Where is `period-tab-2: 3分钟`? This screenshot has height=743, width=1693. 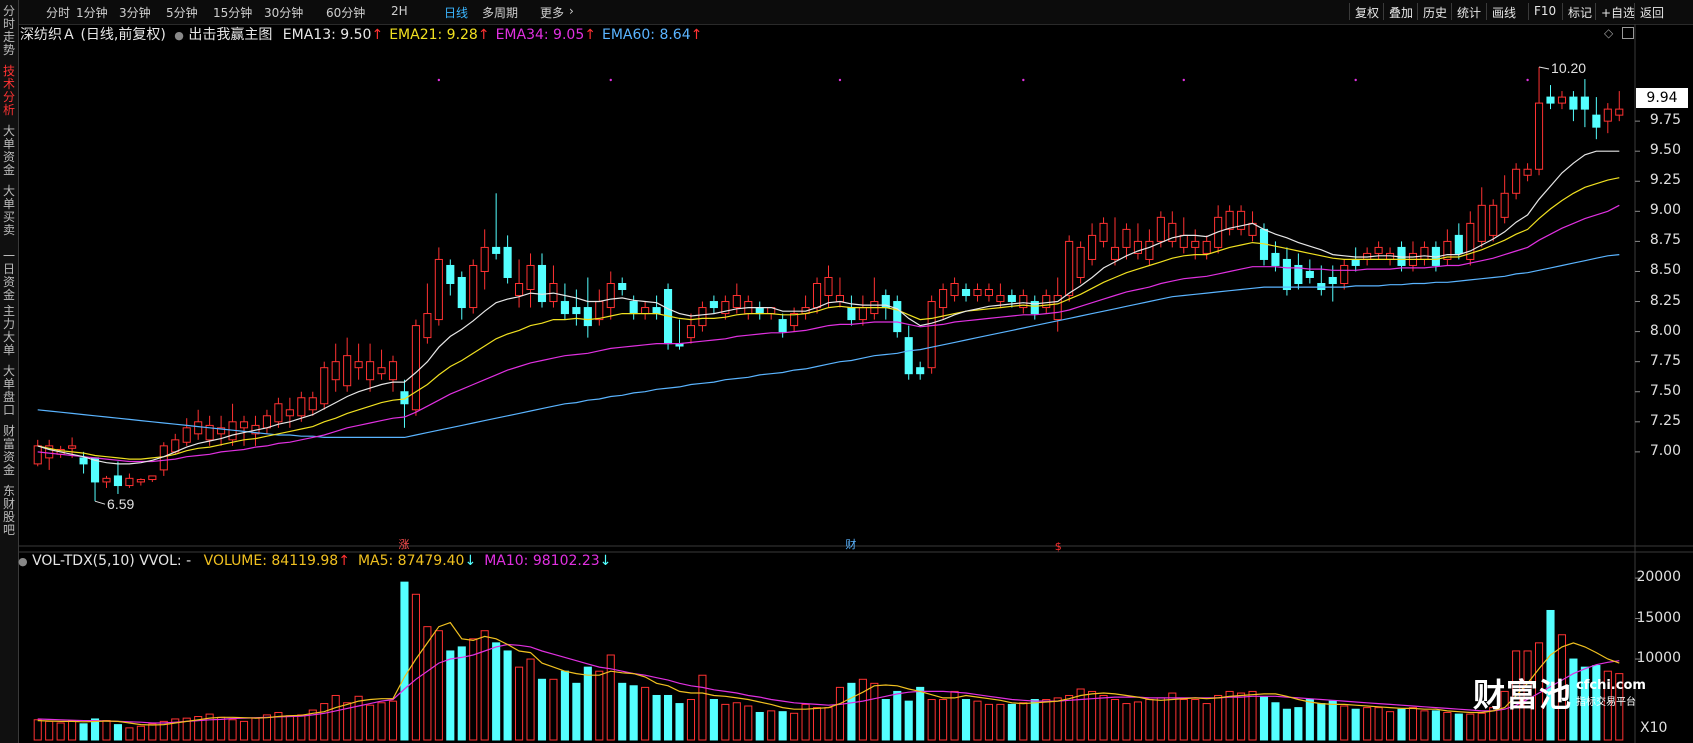
period-tab-2: 3分钟 is located at coordinates (135, 13).